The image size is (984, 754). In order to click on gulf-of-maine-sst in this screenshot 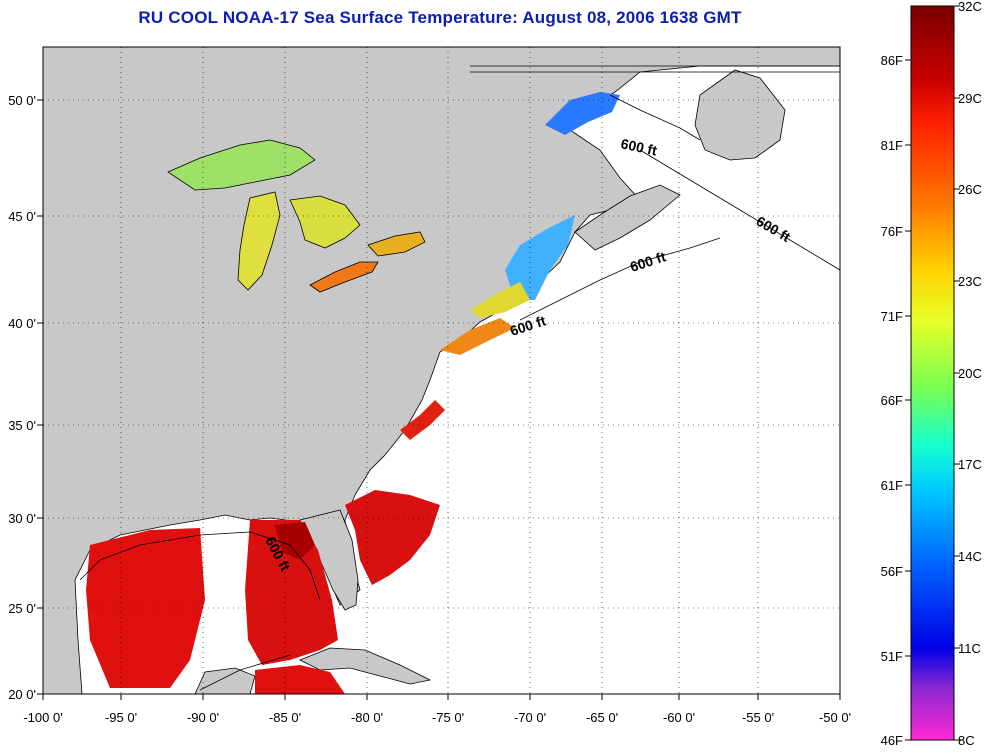, I will do `click(540, 257)`.